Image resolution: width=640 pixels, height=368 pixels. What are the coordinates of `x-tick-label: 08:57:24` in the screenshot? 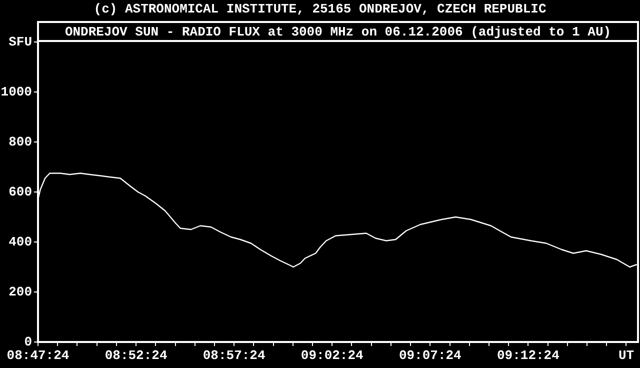 It's located at (234, 356).